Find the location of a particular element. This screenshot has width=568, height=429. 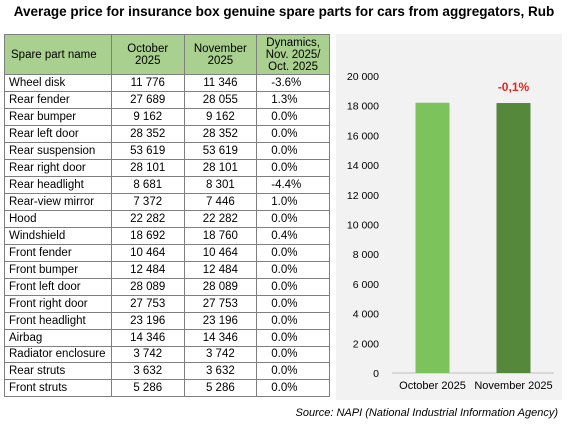

change-annotation: -0,1% is located at coordinates (514, 87).